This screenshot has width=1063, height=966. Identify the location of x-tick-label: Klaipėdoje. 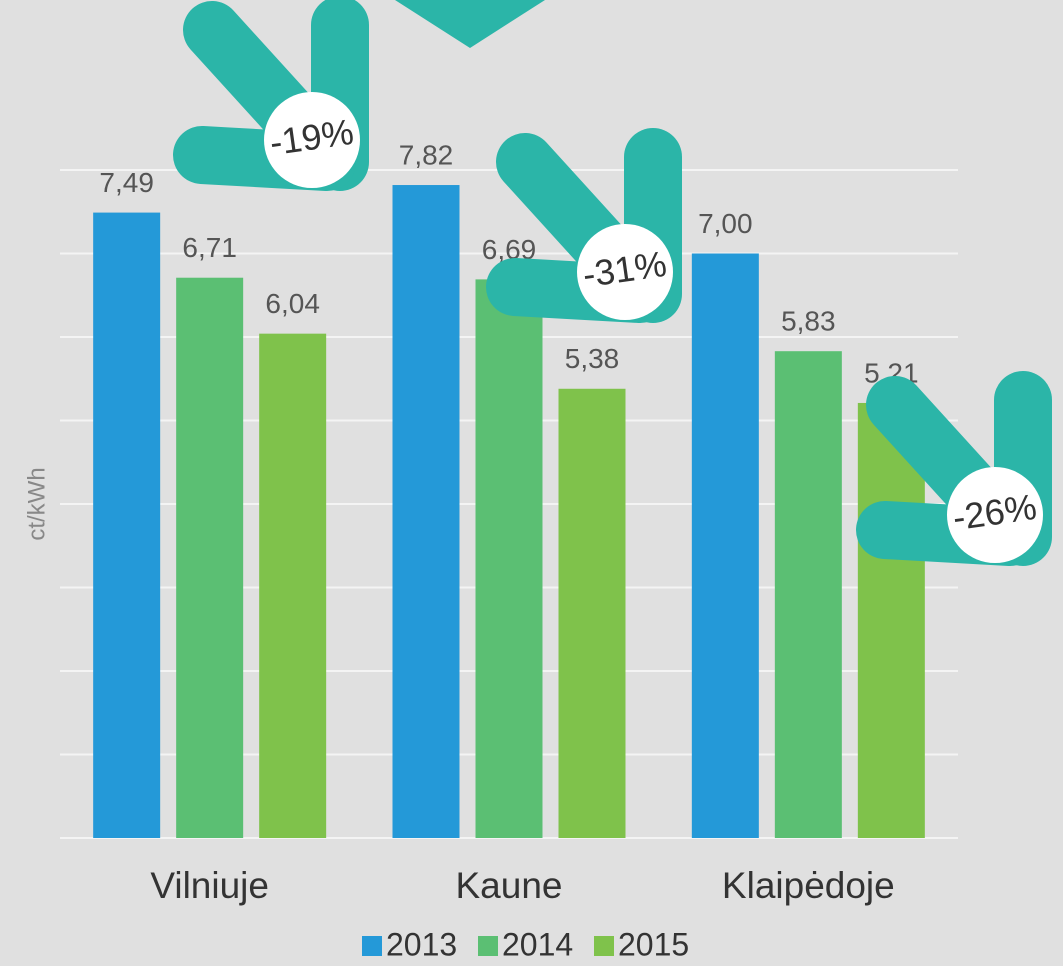
(808, 885).